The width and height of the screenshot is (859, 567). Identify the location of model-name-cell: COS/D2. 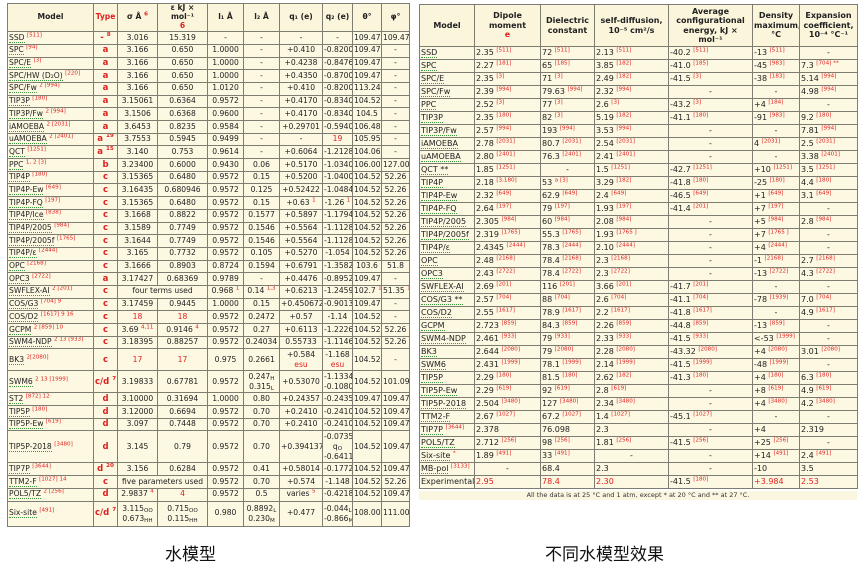
(447, 313).